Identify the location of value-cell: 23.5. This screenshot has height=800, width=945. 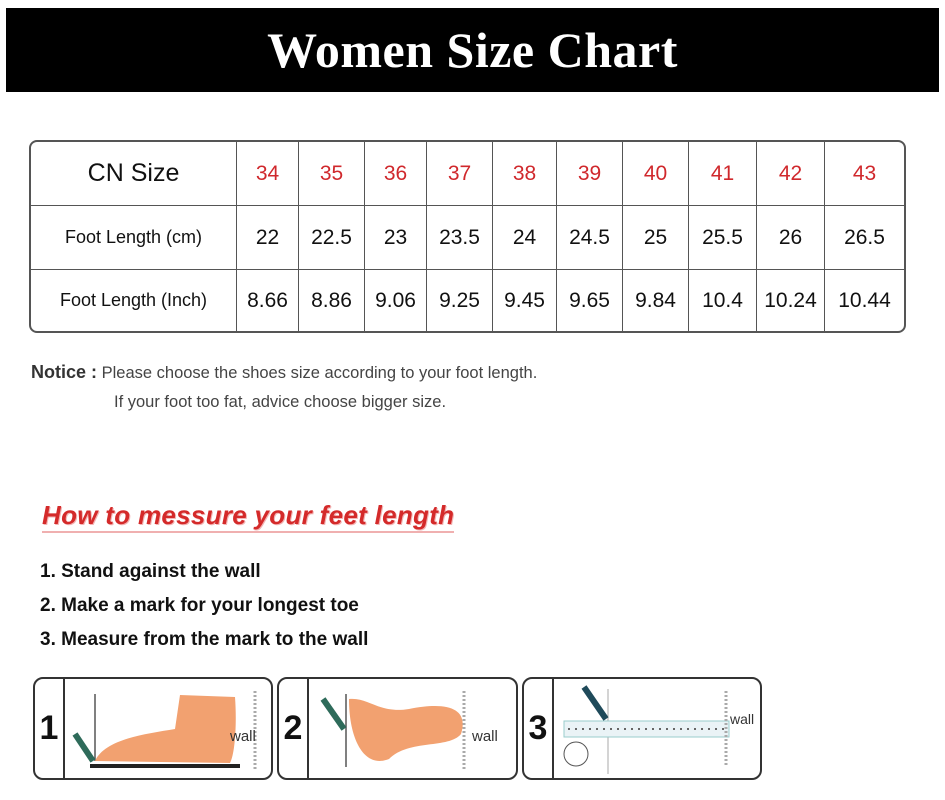
(460, 238).